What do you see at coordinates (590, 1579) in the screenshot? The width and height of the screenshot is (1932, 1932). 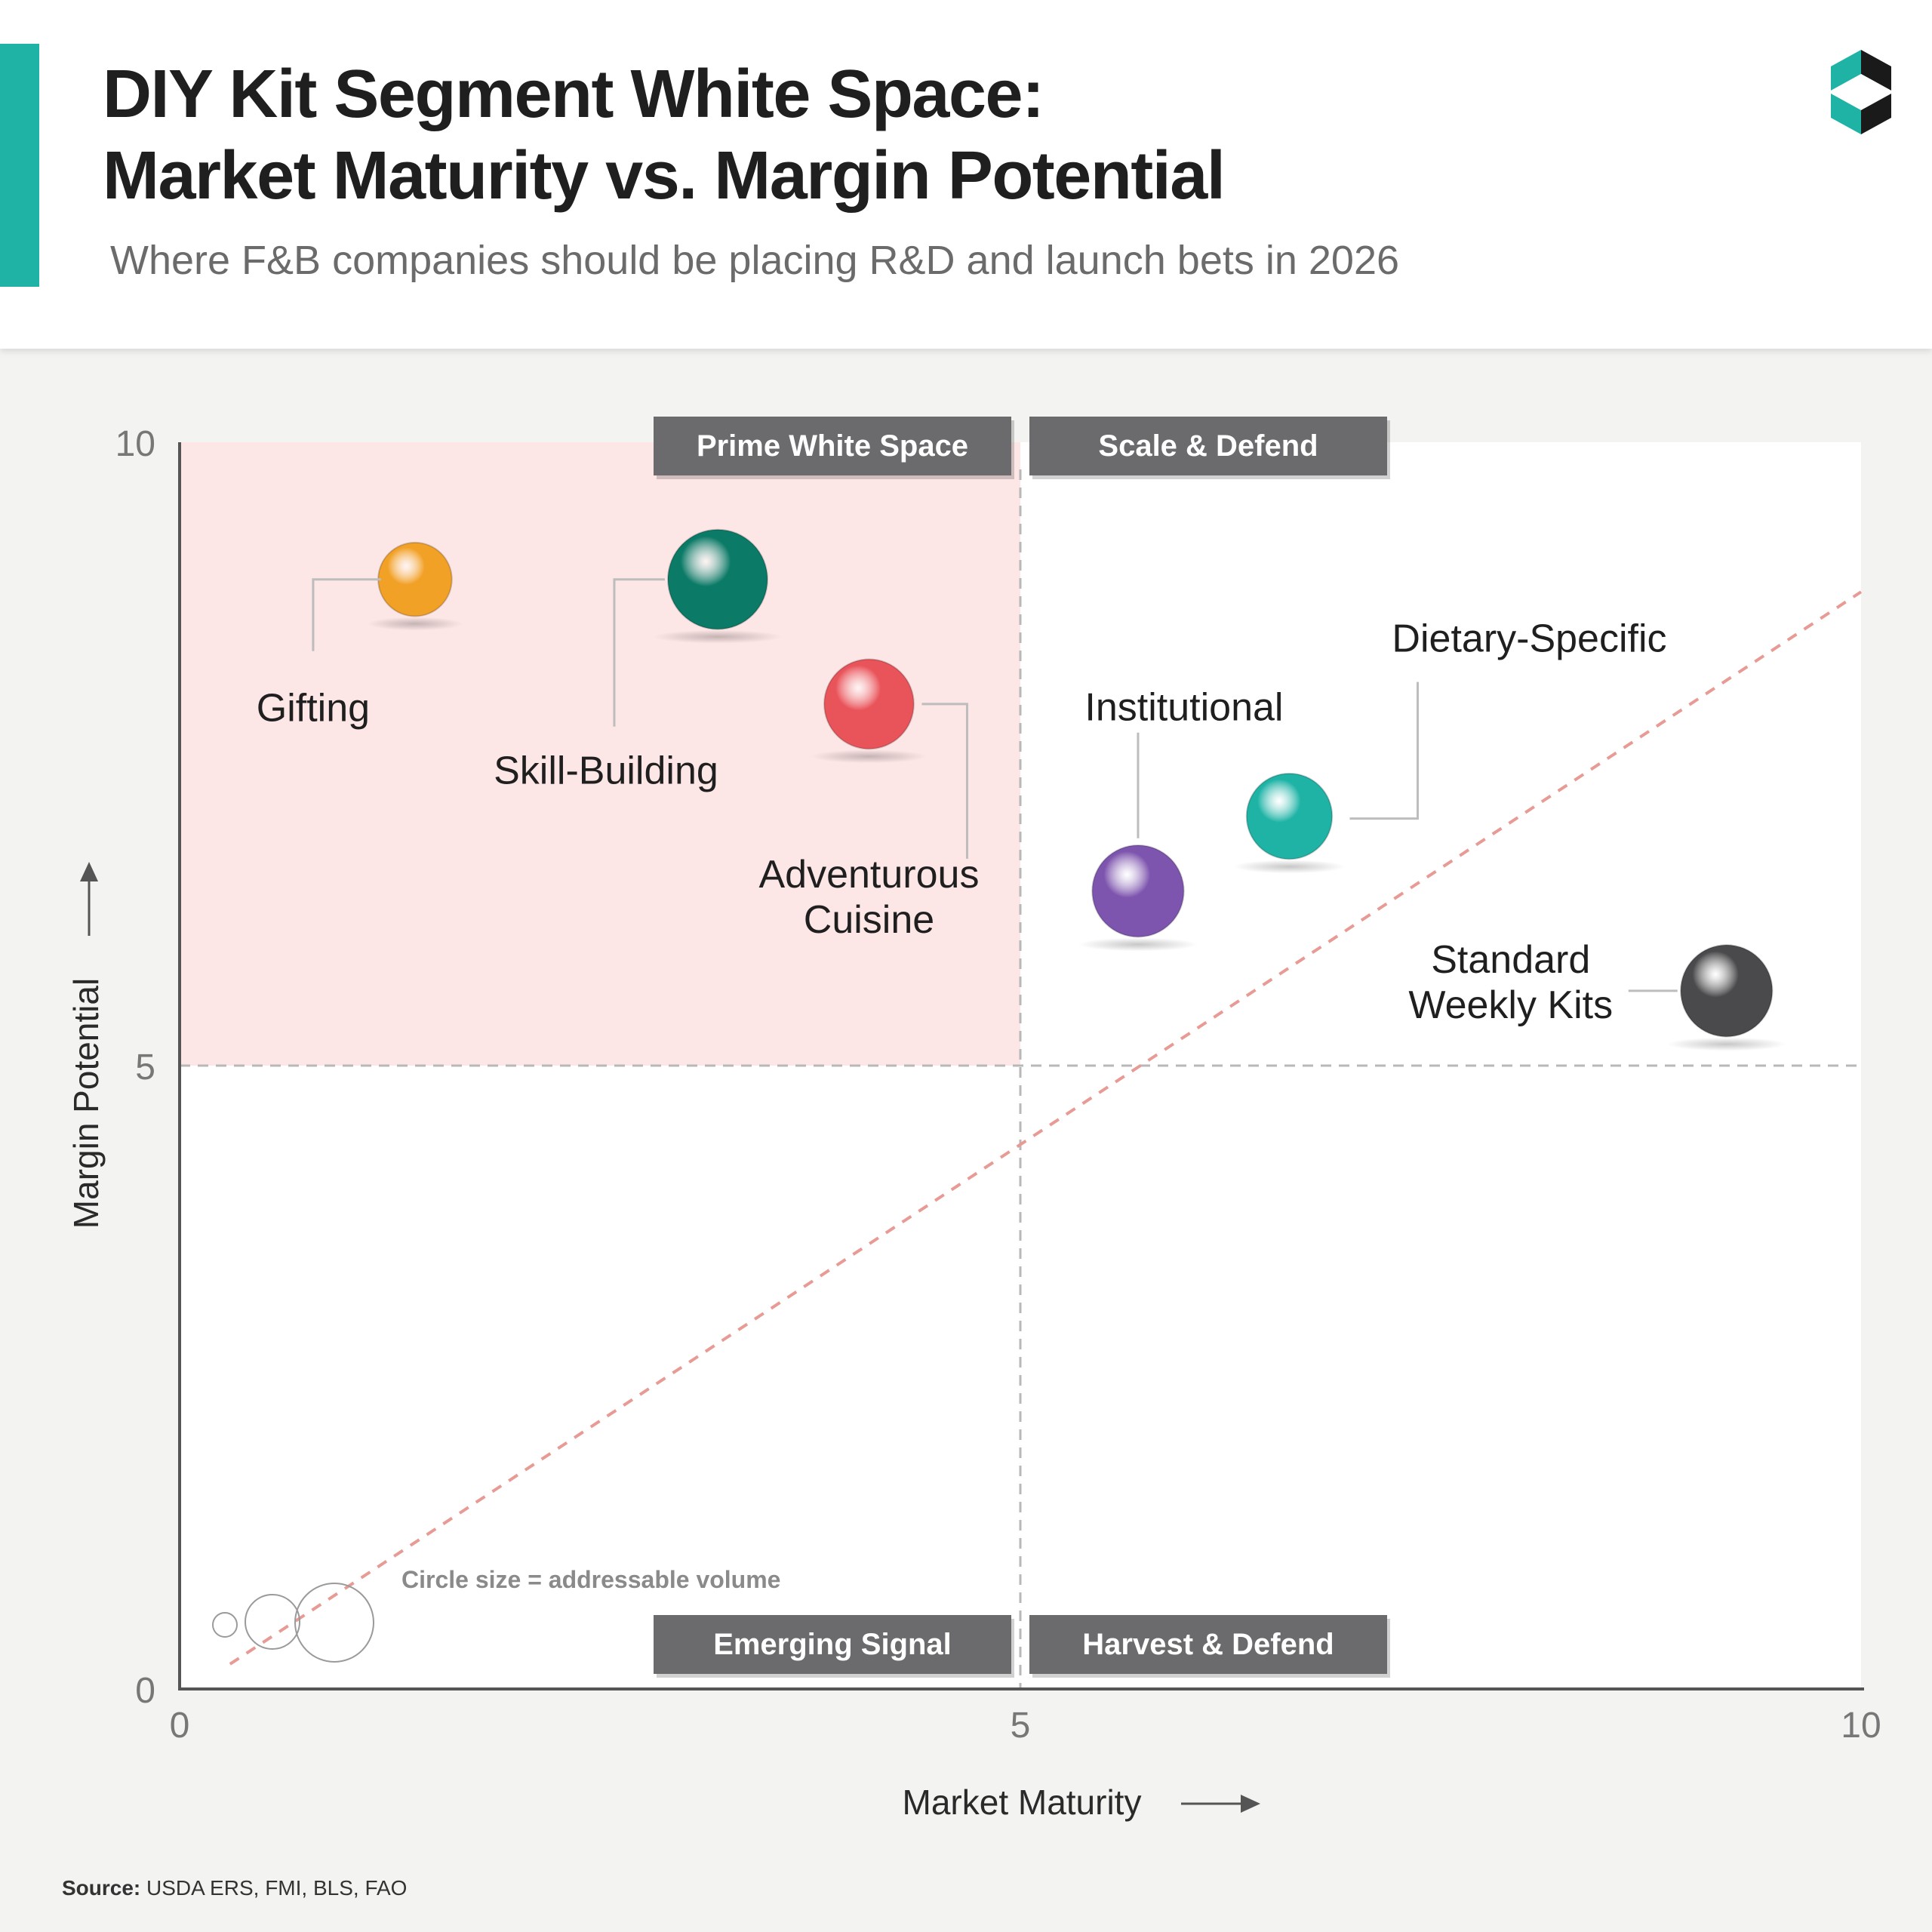 I see `size-legend-text: Circle size = addressable volume` at bounding box center [590, 1579].